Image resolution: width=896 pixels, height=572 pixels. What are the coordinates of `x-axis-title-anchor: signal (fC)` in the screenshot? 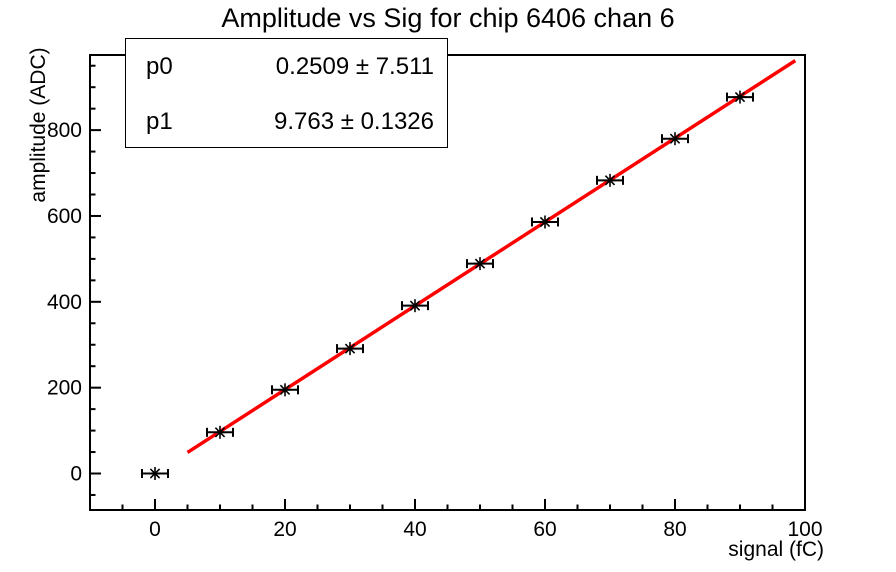 It's located at (412, 550).